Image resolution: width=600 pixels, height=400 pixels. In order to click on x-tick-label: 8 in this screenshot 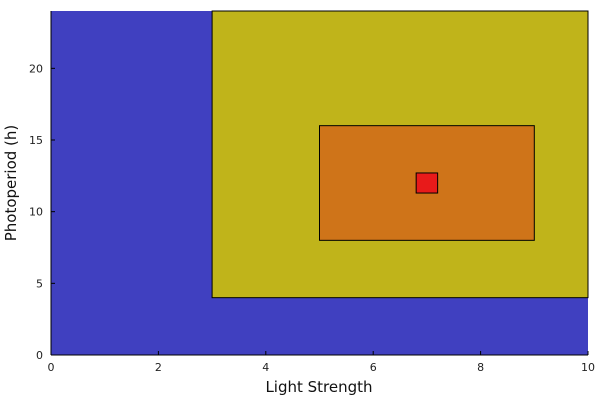, I will do `click(480, 367)`.